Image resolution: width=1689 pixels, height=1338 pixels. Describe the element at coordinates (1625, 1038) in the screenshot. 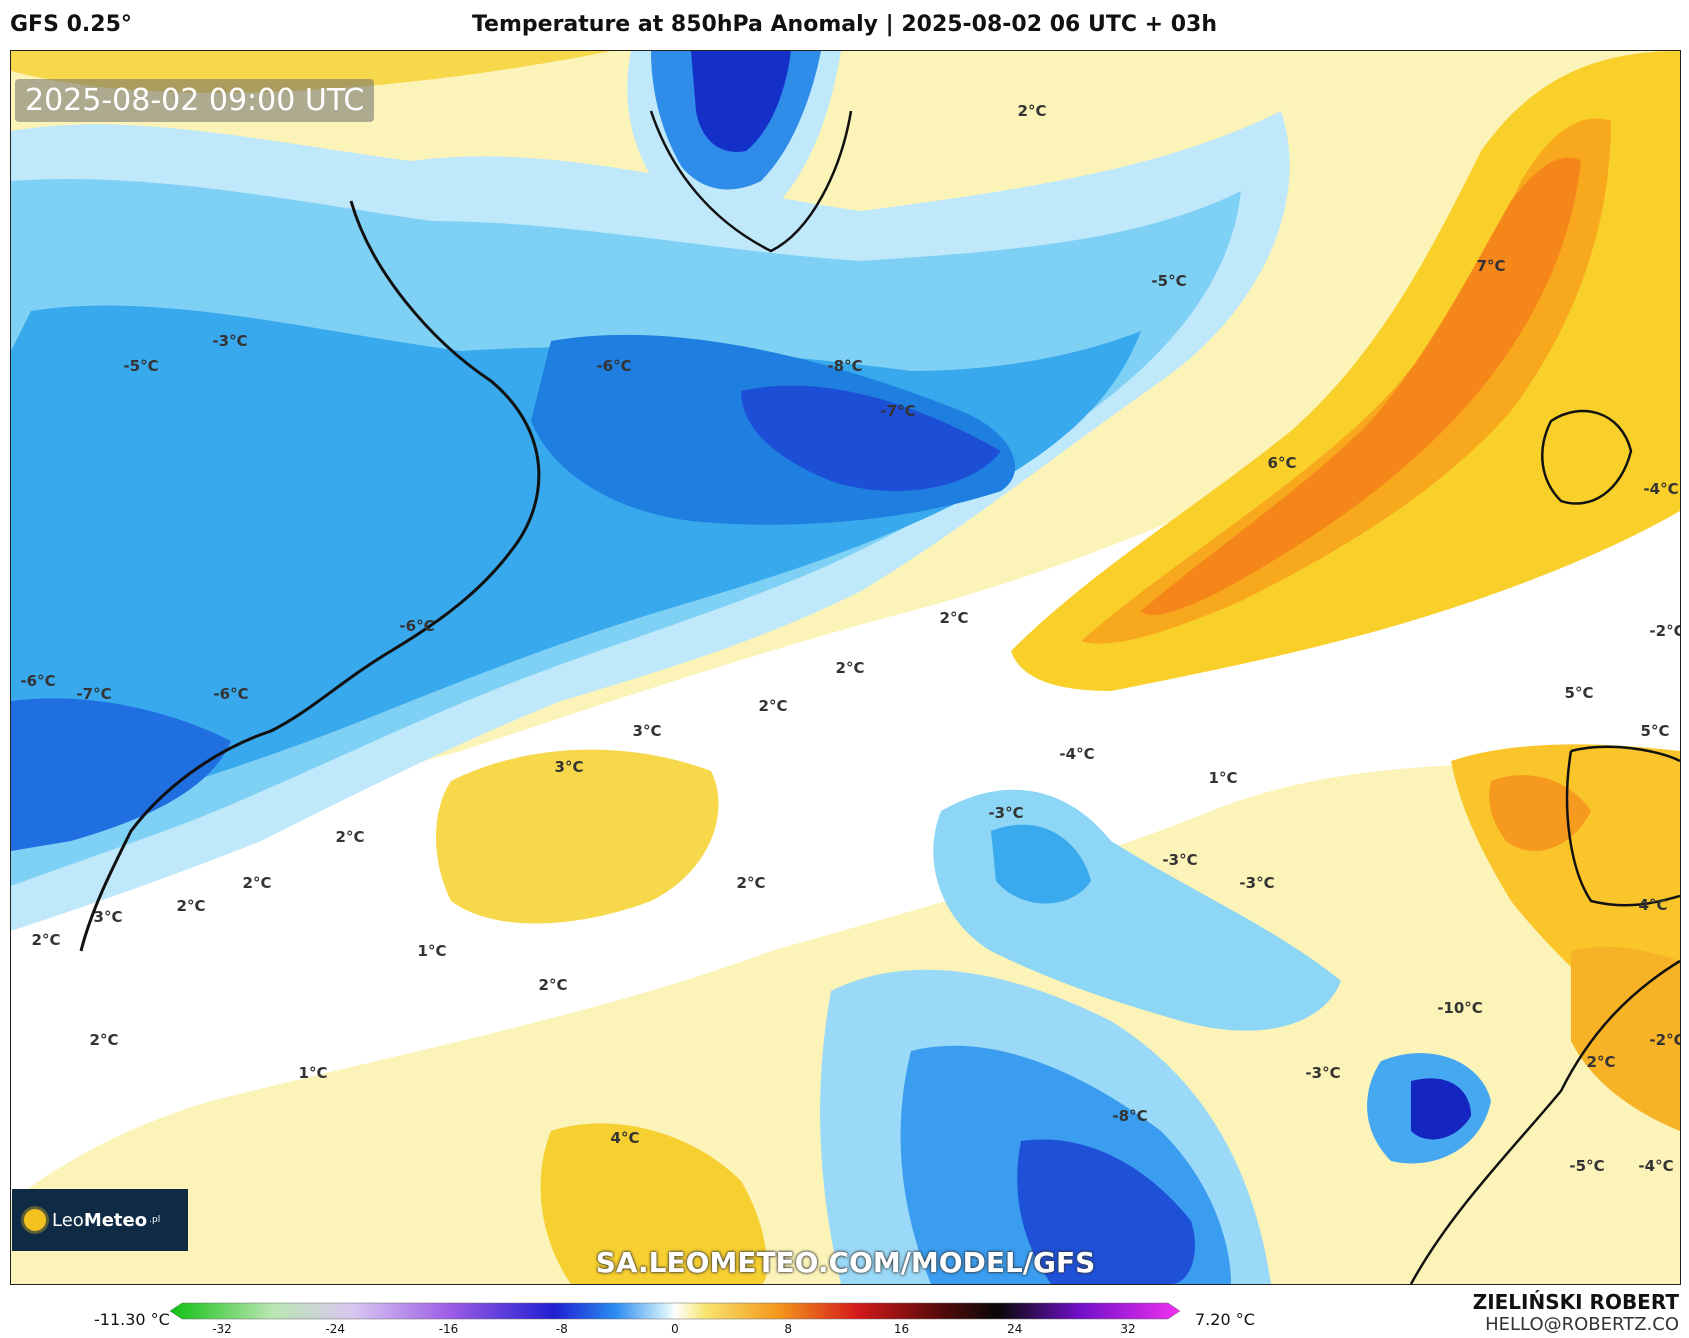

I see `africa-warm` at that location.